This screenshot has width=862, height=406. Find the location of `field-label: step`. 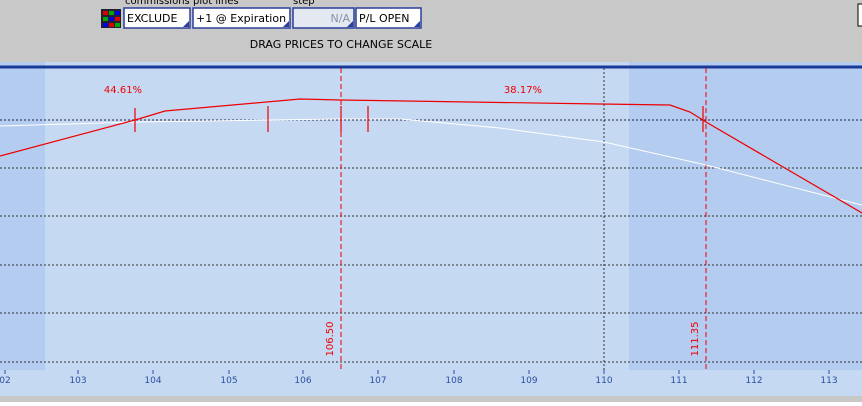

field-label: step is located at coordinates (304, 3).